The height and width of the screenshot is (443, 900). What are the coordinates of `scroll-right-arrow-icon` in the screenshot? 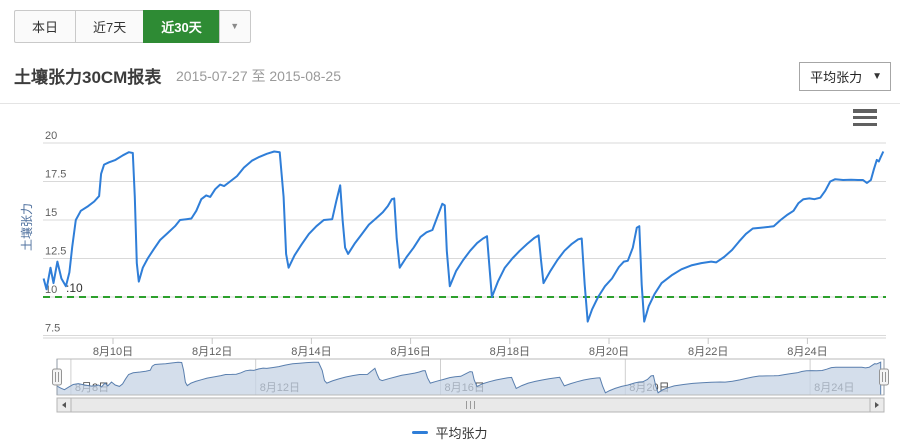 It's located at (877, 405).